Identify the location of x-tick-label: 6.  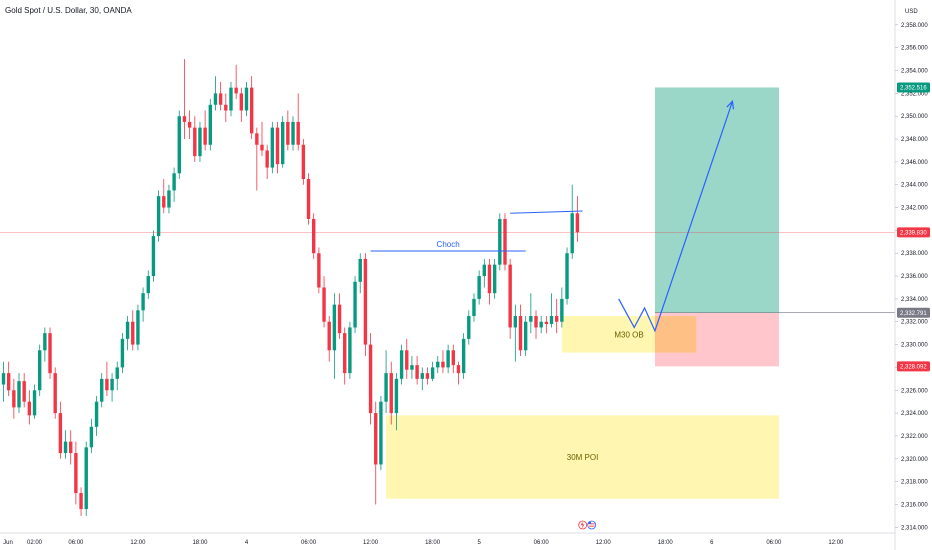
(712, 543).